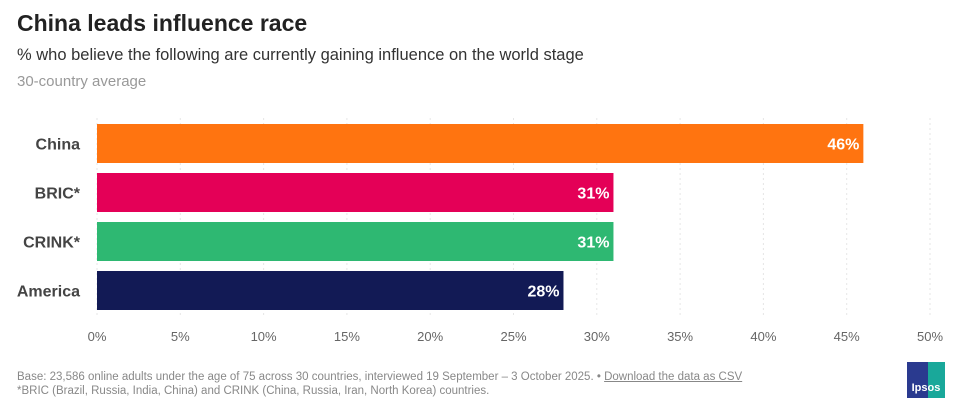 This screenshot has width=963, height=414. What do you see at coordinates (673, 377) in the screenshot?
I see `download-csv-link: Download the data as CSV` at bounding box center [673, 377].